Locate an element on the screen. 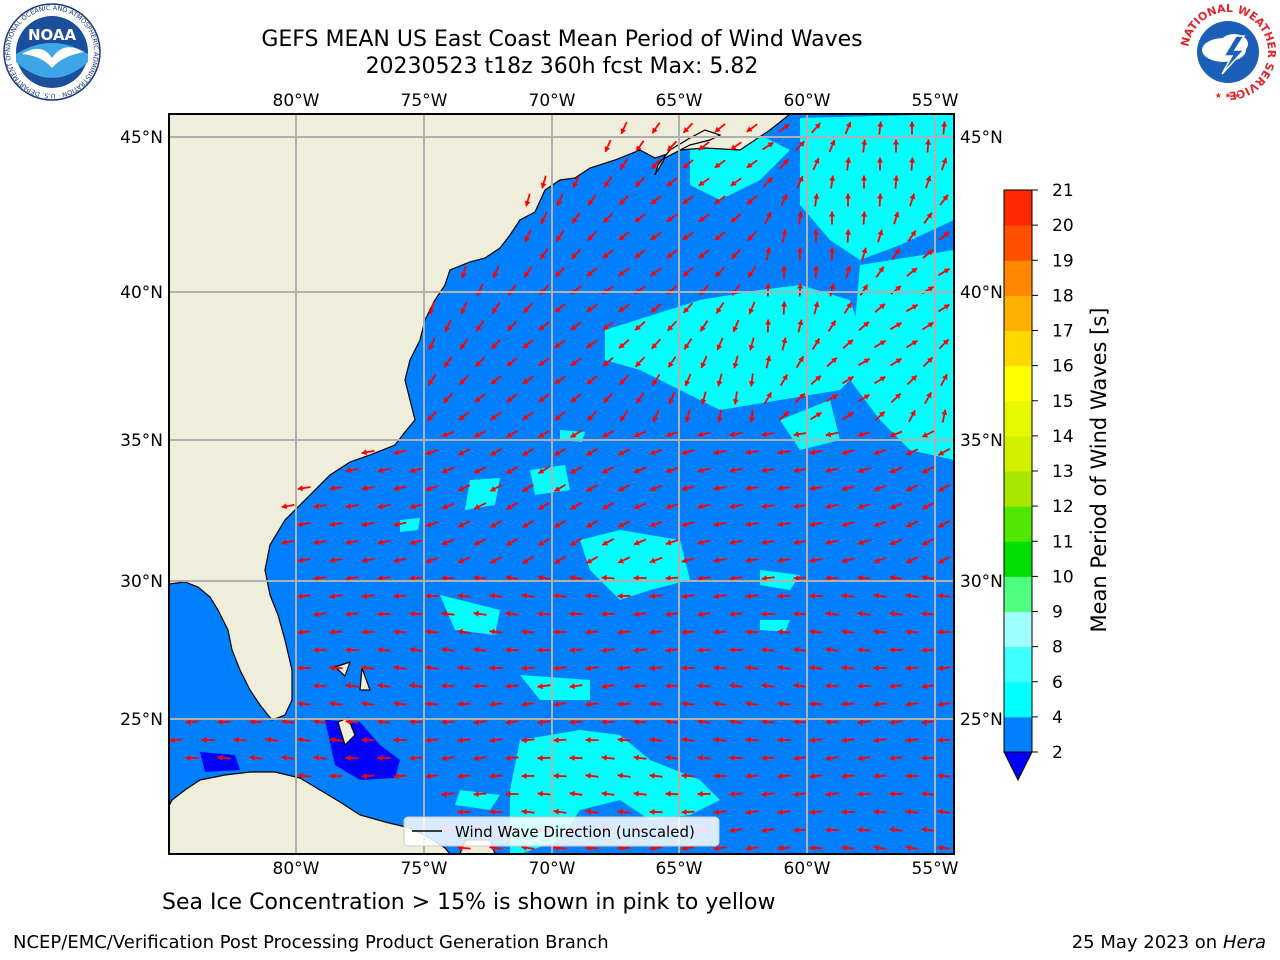 Image resolution: width=1280 pixels, height=960 pixels. colorbar-segment is located at coordinates (1018, 313).